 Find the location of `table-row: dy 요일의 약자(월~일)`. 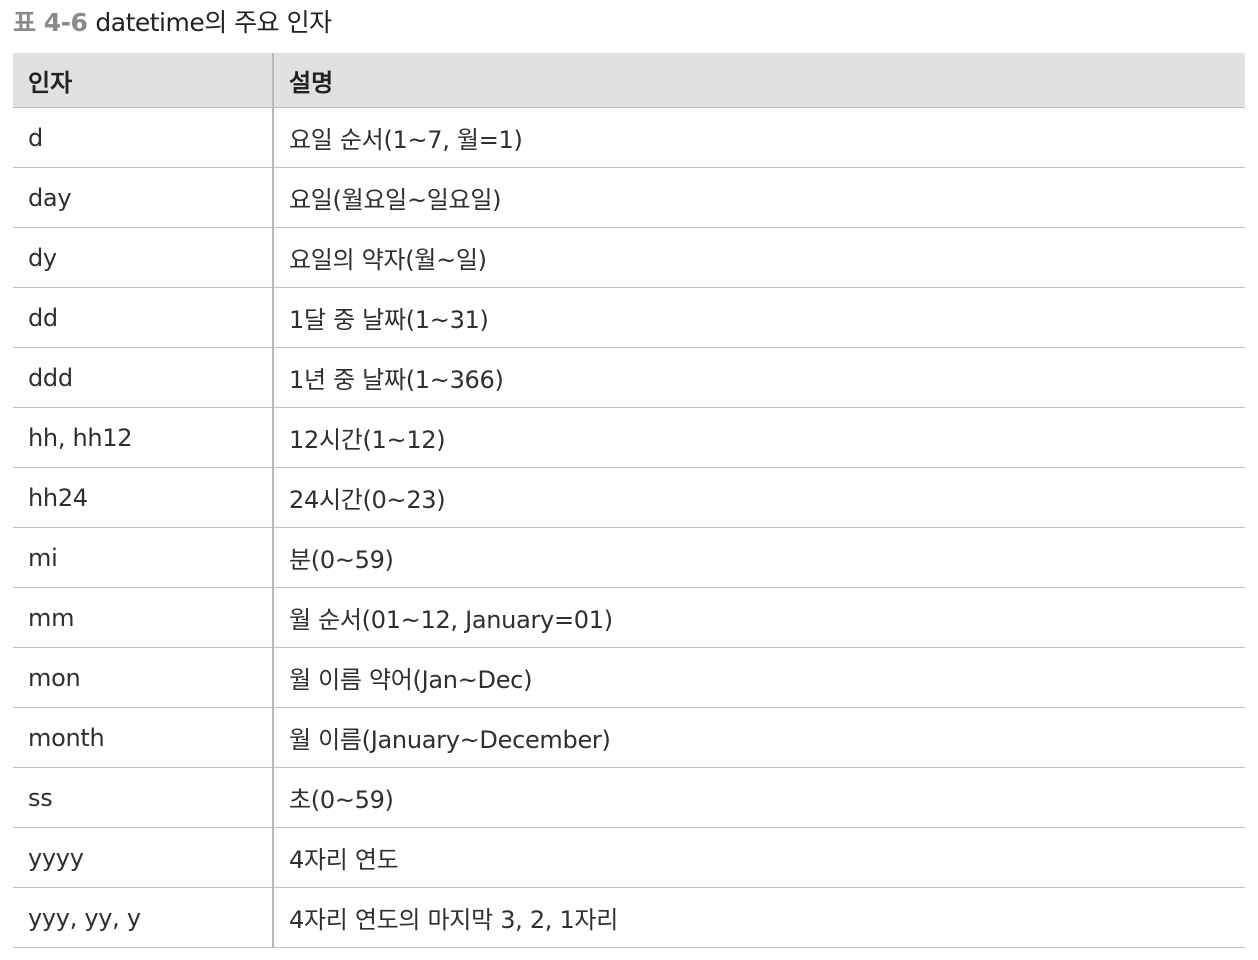

table-row: dy 요일의 약자(월~일) is located at coordinates (629, 257).